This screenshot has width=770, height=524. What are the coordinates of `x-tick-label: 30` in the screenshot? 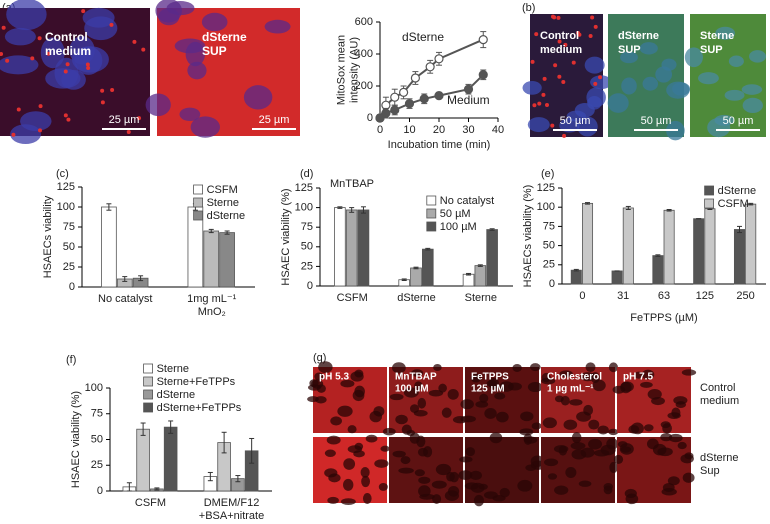 It's located at (468, 130).